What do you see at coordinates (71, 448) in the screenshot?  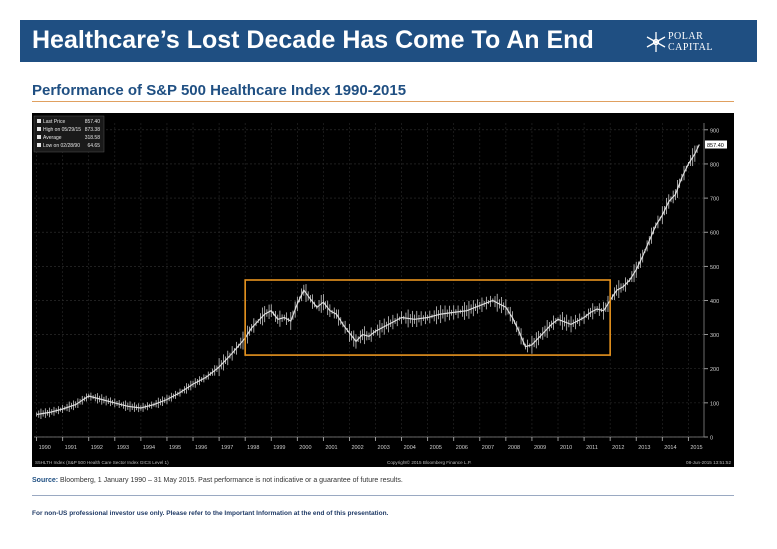 I see `x-tick-label: 1991` at bounding box center [71, 448].